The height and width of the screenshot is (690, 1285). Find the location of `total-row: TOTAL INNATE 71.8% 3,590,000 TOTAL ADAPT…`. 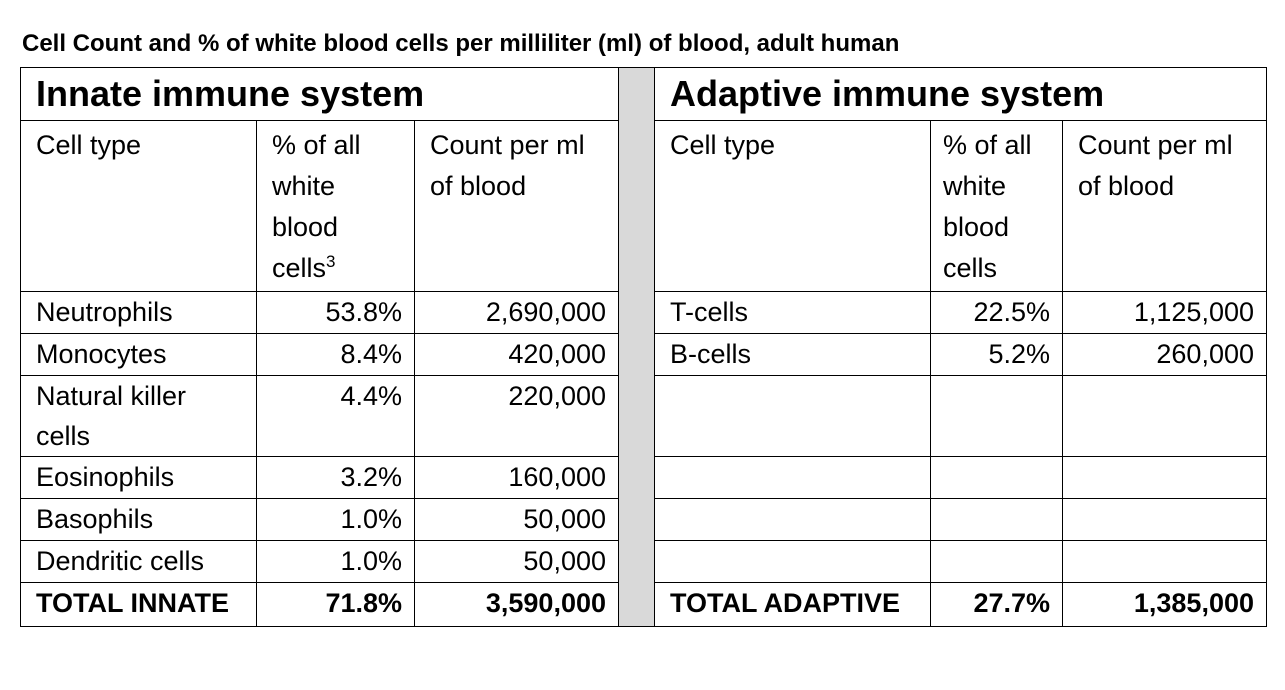

total-row: TOTAL INNATE 71.8% 3,590,000 TOTAL ADAPT… is located at coordinates (643, 604).